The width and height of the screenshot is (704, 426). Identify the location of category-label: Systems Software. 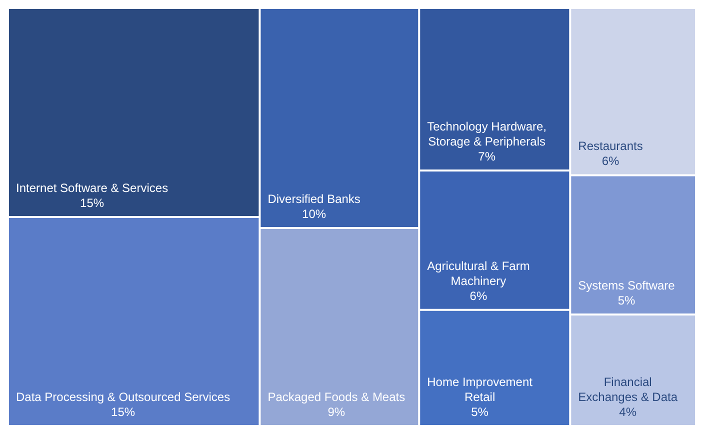
(627, 285).